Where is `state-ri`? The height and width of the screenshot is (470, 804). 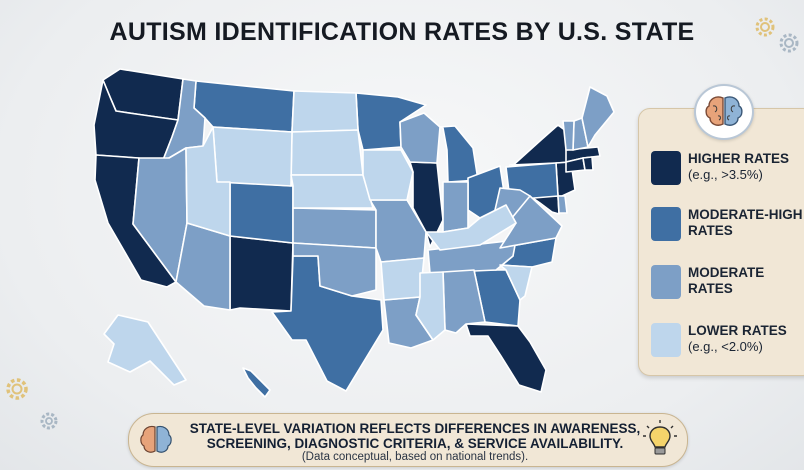
state-ri is located at coordinates (588, 163).